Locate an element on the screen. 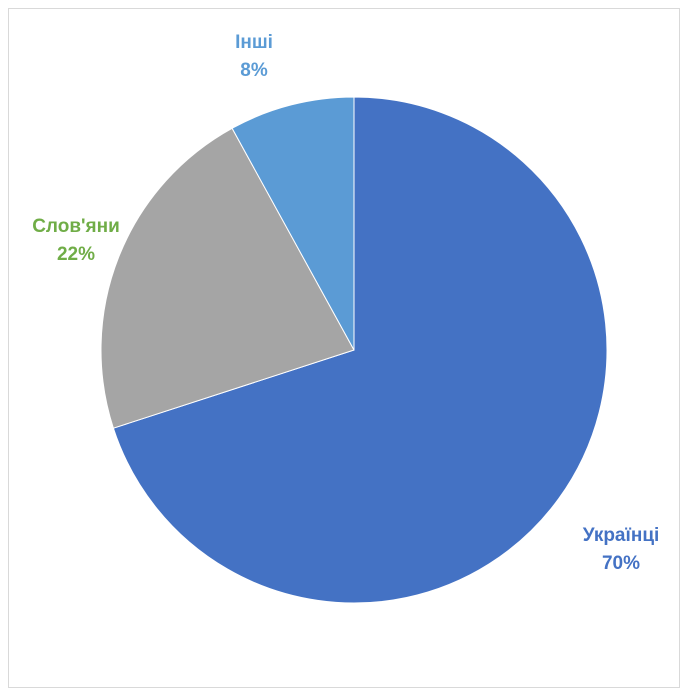  slice-label-percent: 22% is located at coordinates (76, 254).